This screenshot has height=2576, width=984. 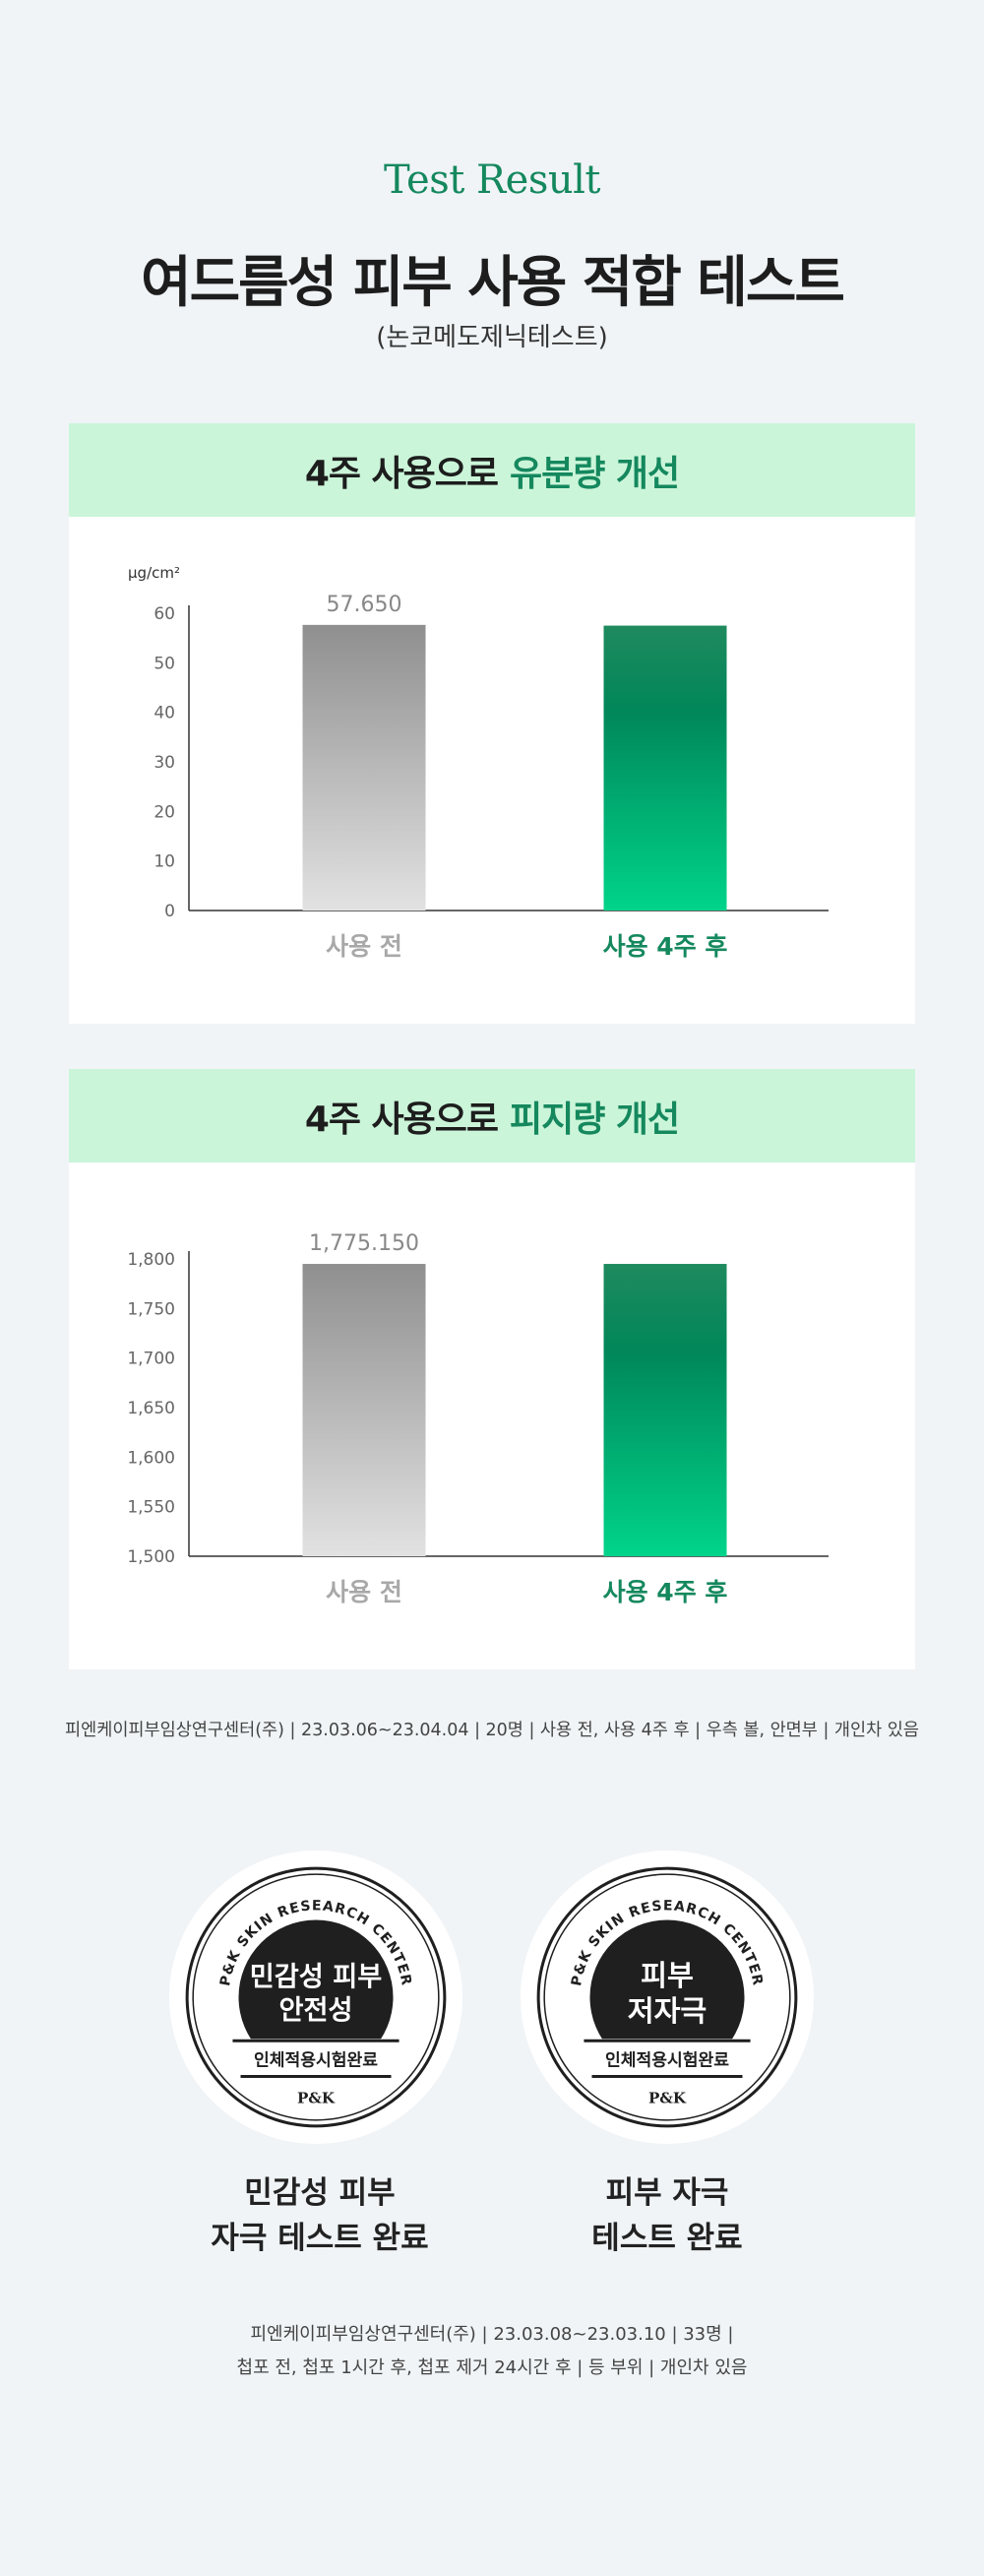 What do you see at coordinates (667, 2011) in the screenshot?
I see `seal-center-line-2: 저자극` at bounding box center [667, 2011].